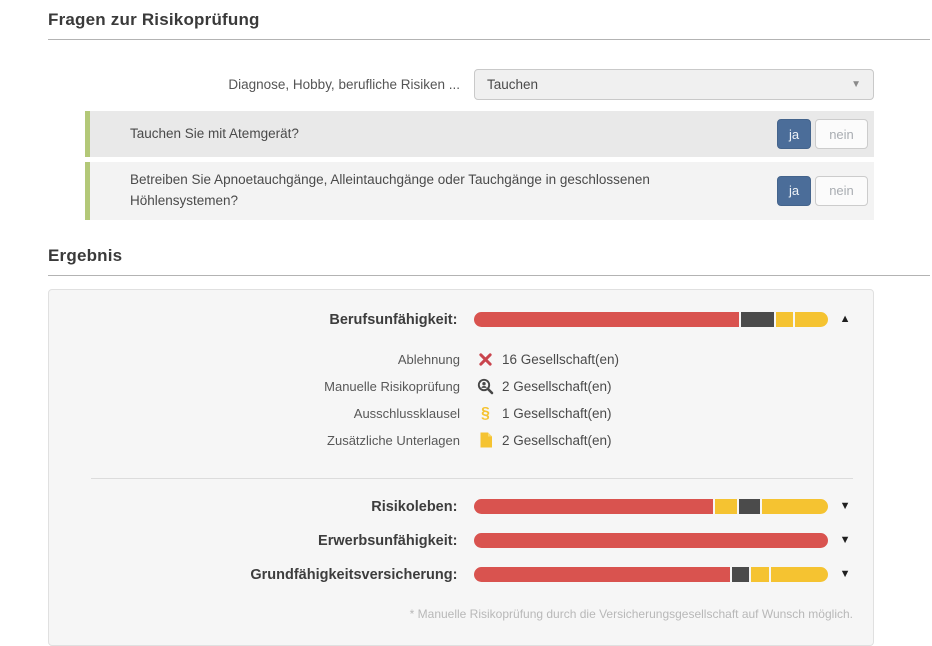  I want to click on chevron-down-icon: ▼, so click(856, 84).